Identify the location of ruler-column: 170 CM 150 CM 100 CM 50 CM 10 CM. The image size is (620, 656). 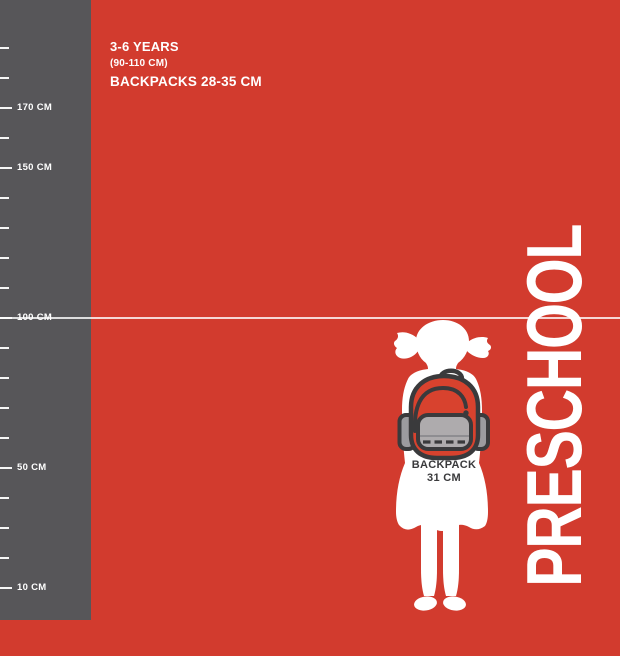
(45, 310).